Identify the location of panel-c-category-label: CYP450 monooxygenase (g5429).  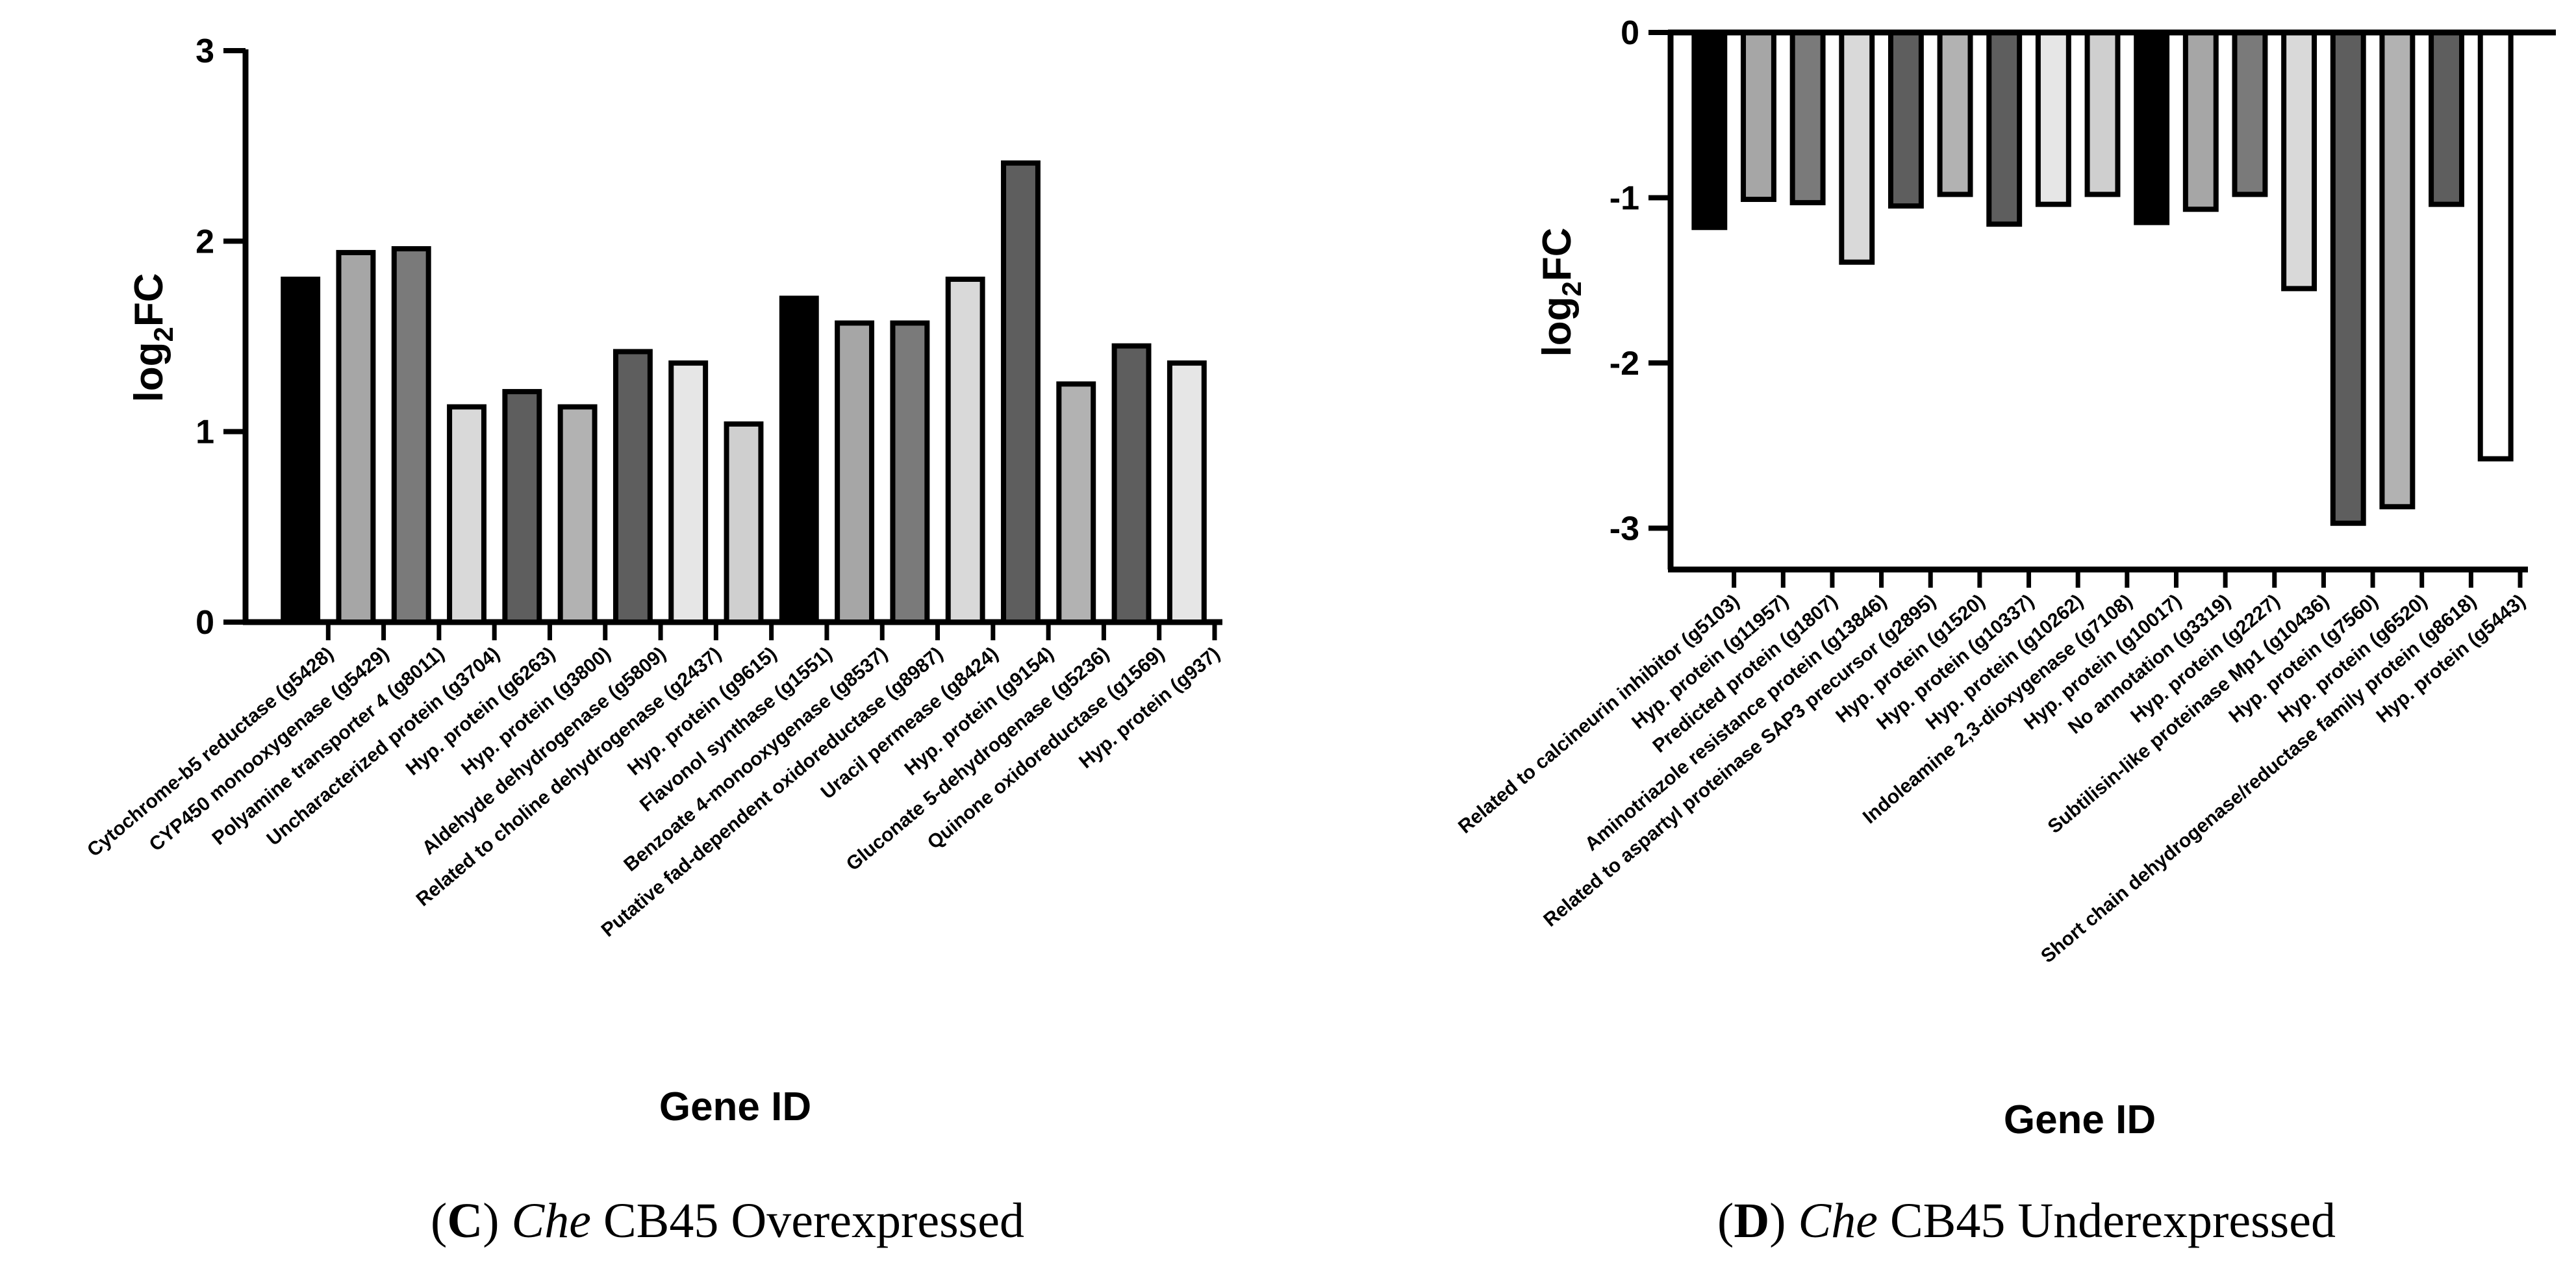
(269, 749).